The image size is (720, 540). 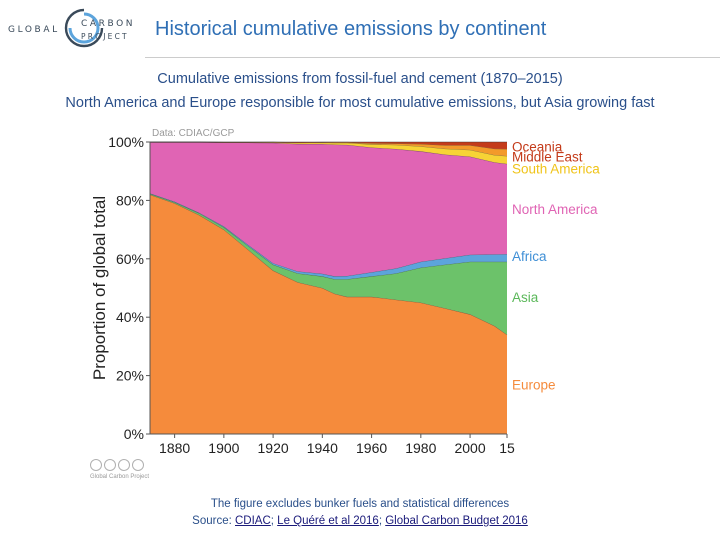 I want to click on source-sep-2: ;, so click(x=382, y=521).